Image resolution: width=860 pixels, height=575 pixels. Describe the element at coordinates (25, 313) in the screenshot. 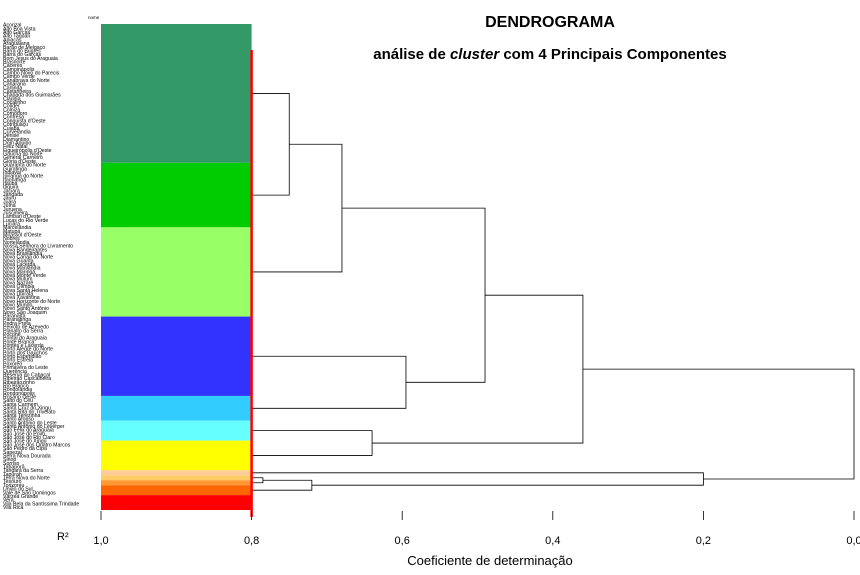

I see `member-label: Novo São Joaquim` at that location.